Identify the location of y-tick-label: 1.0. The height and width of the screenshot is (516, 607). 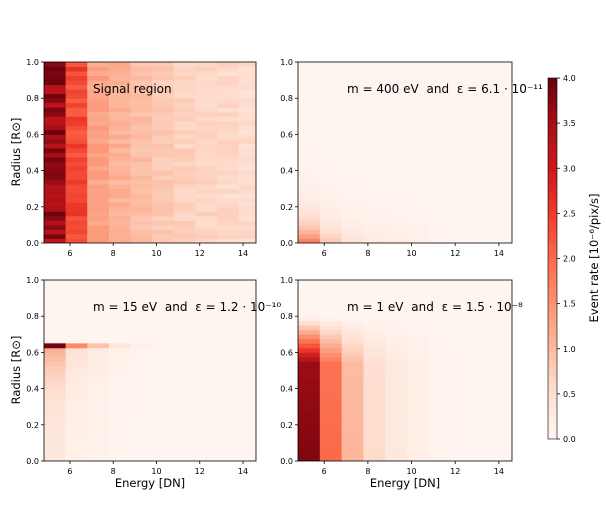
(32, 62).